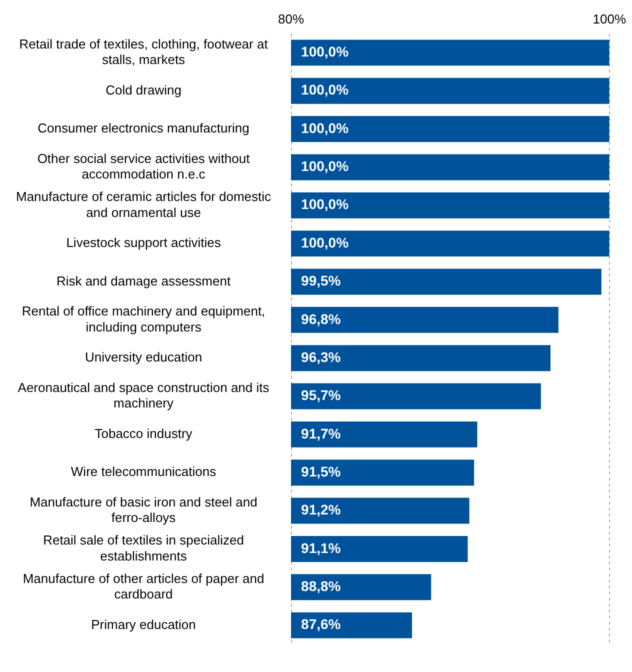  Describe the element at coordinates (321, 280) in the screenshot. I see `data-label: 99,5%` at that location.